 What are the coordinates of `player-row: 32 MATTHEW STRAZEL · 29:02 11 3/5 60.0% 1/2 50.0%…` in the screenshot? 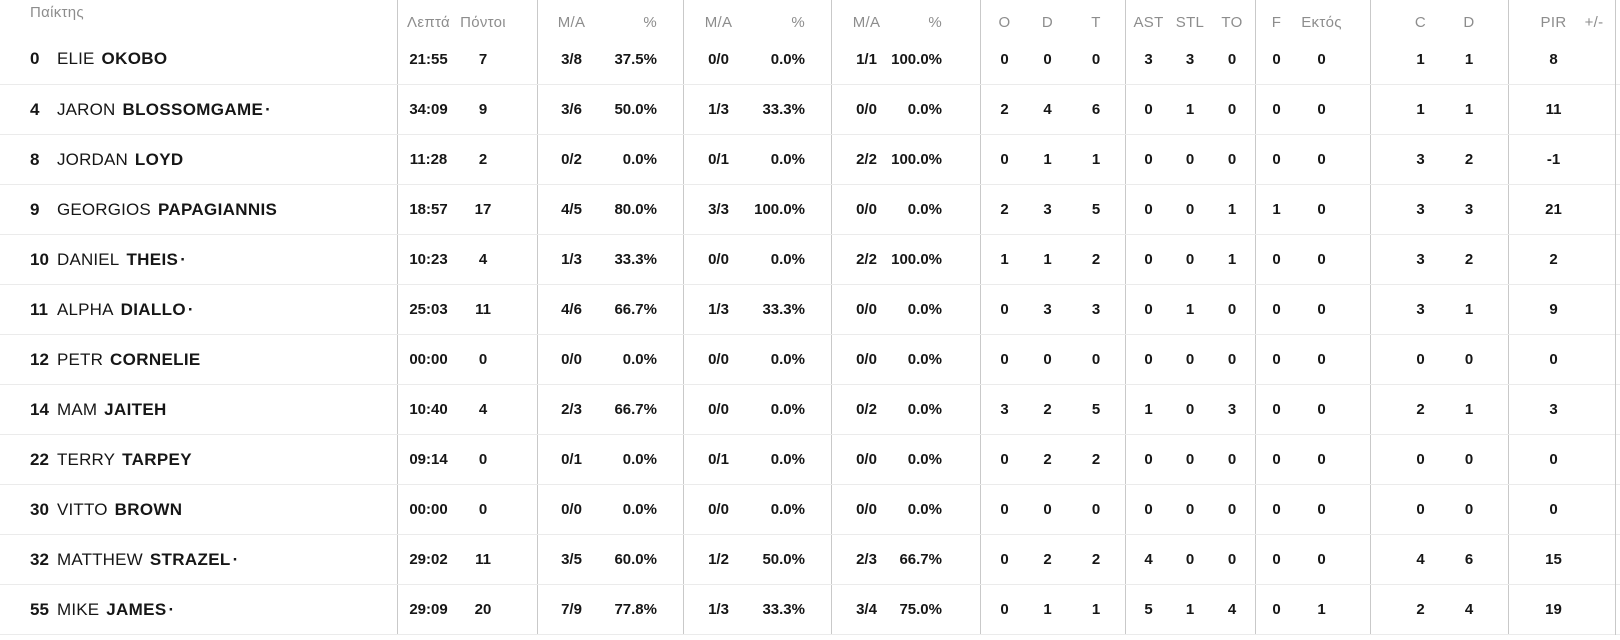 It's located at (810, 559).